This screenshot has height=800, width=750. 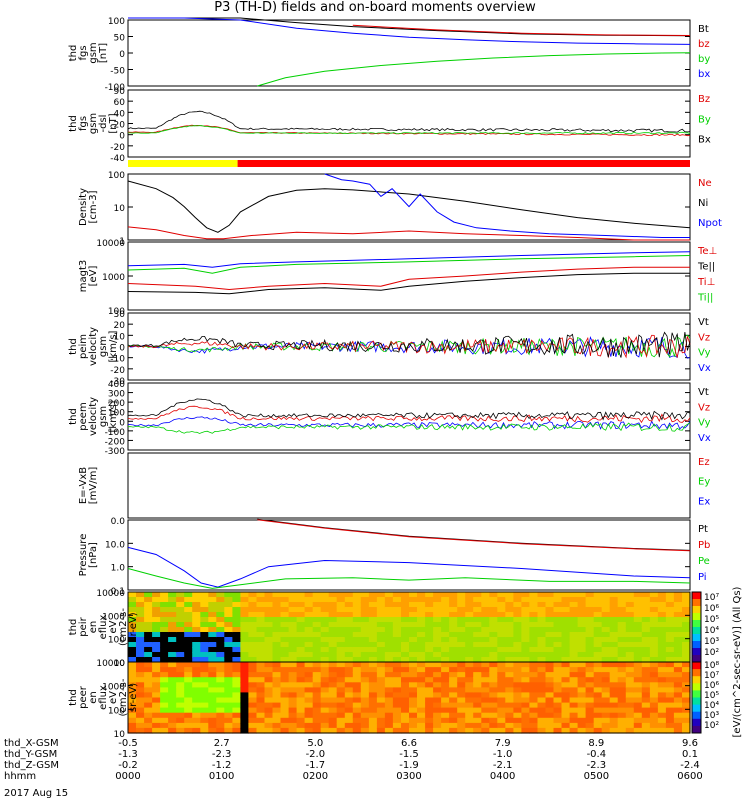 I want to click on colorbar-cell, so click(x=696, y=694).